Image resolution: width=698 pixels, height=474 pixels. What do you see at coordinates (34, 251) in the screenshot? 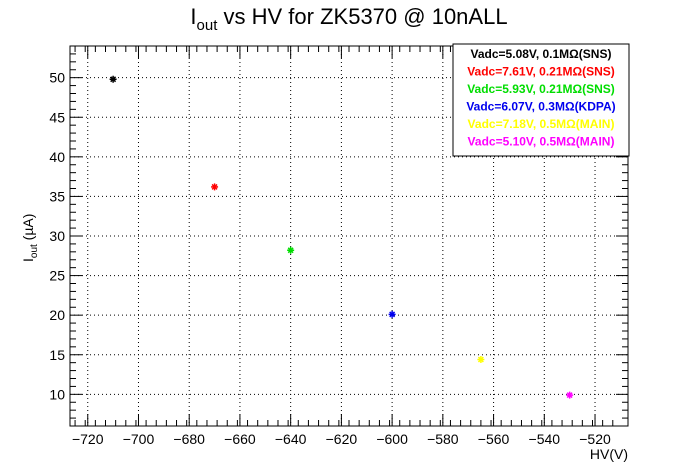
I see `y-axis-label-sub: out` at bounding box center [34, 251].